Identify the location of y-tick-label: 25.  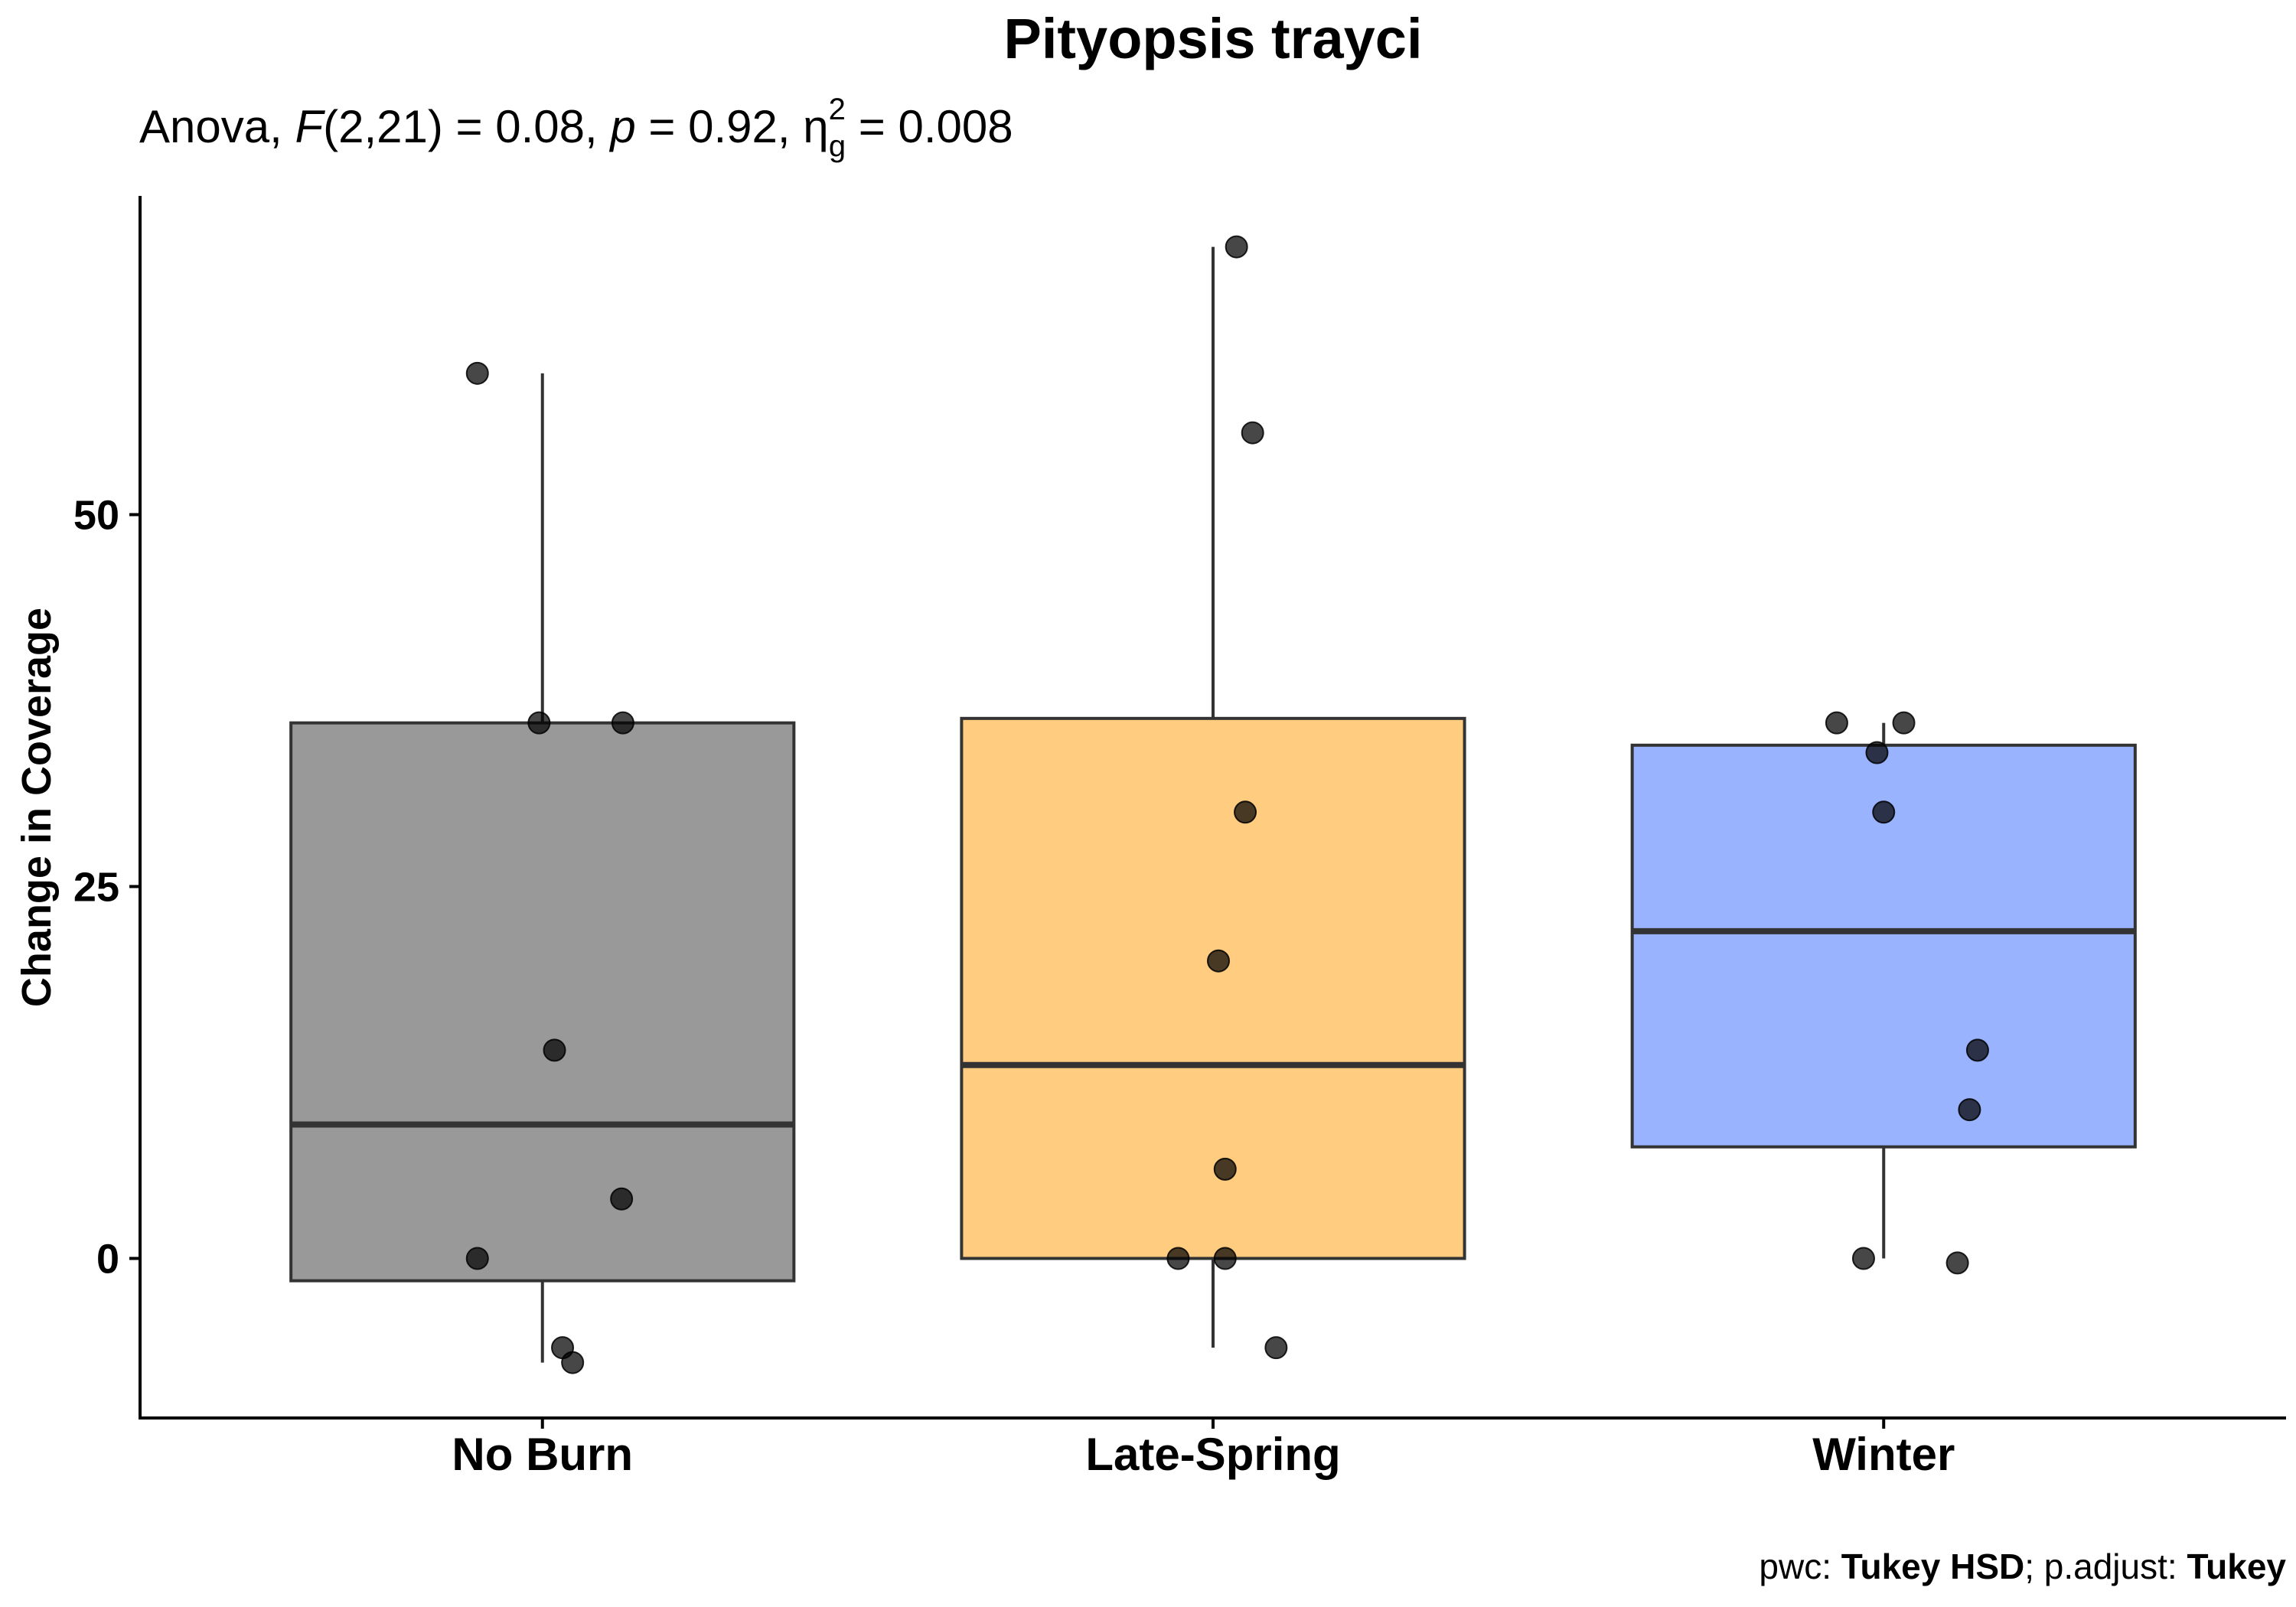
(96, 888).